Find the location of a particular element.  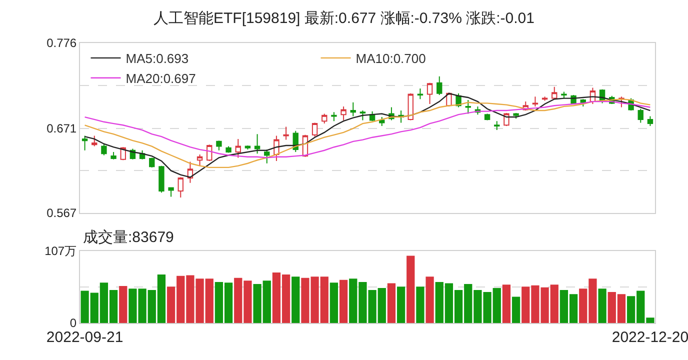

y-tick-label: 0.776 is located at coordinates (61, 43).